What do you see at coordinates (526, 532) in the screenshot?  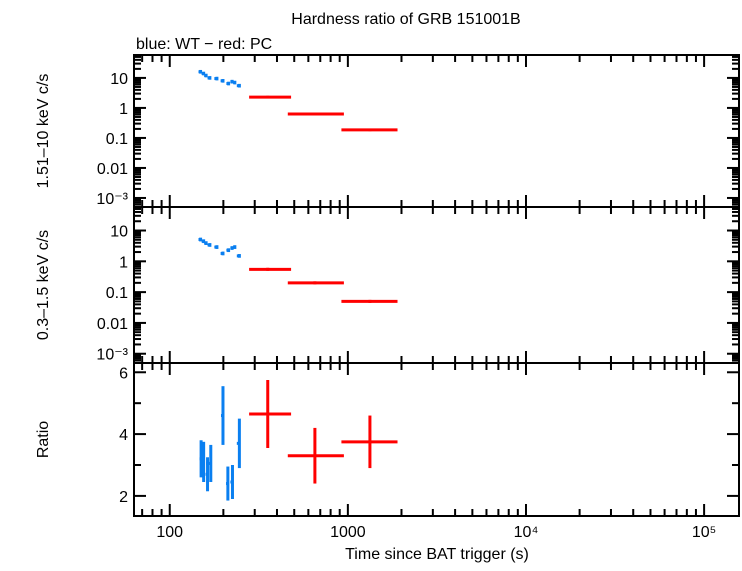 I see `x-tick-label: 10⁴` at bounding box center [526, 532].